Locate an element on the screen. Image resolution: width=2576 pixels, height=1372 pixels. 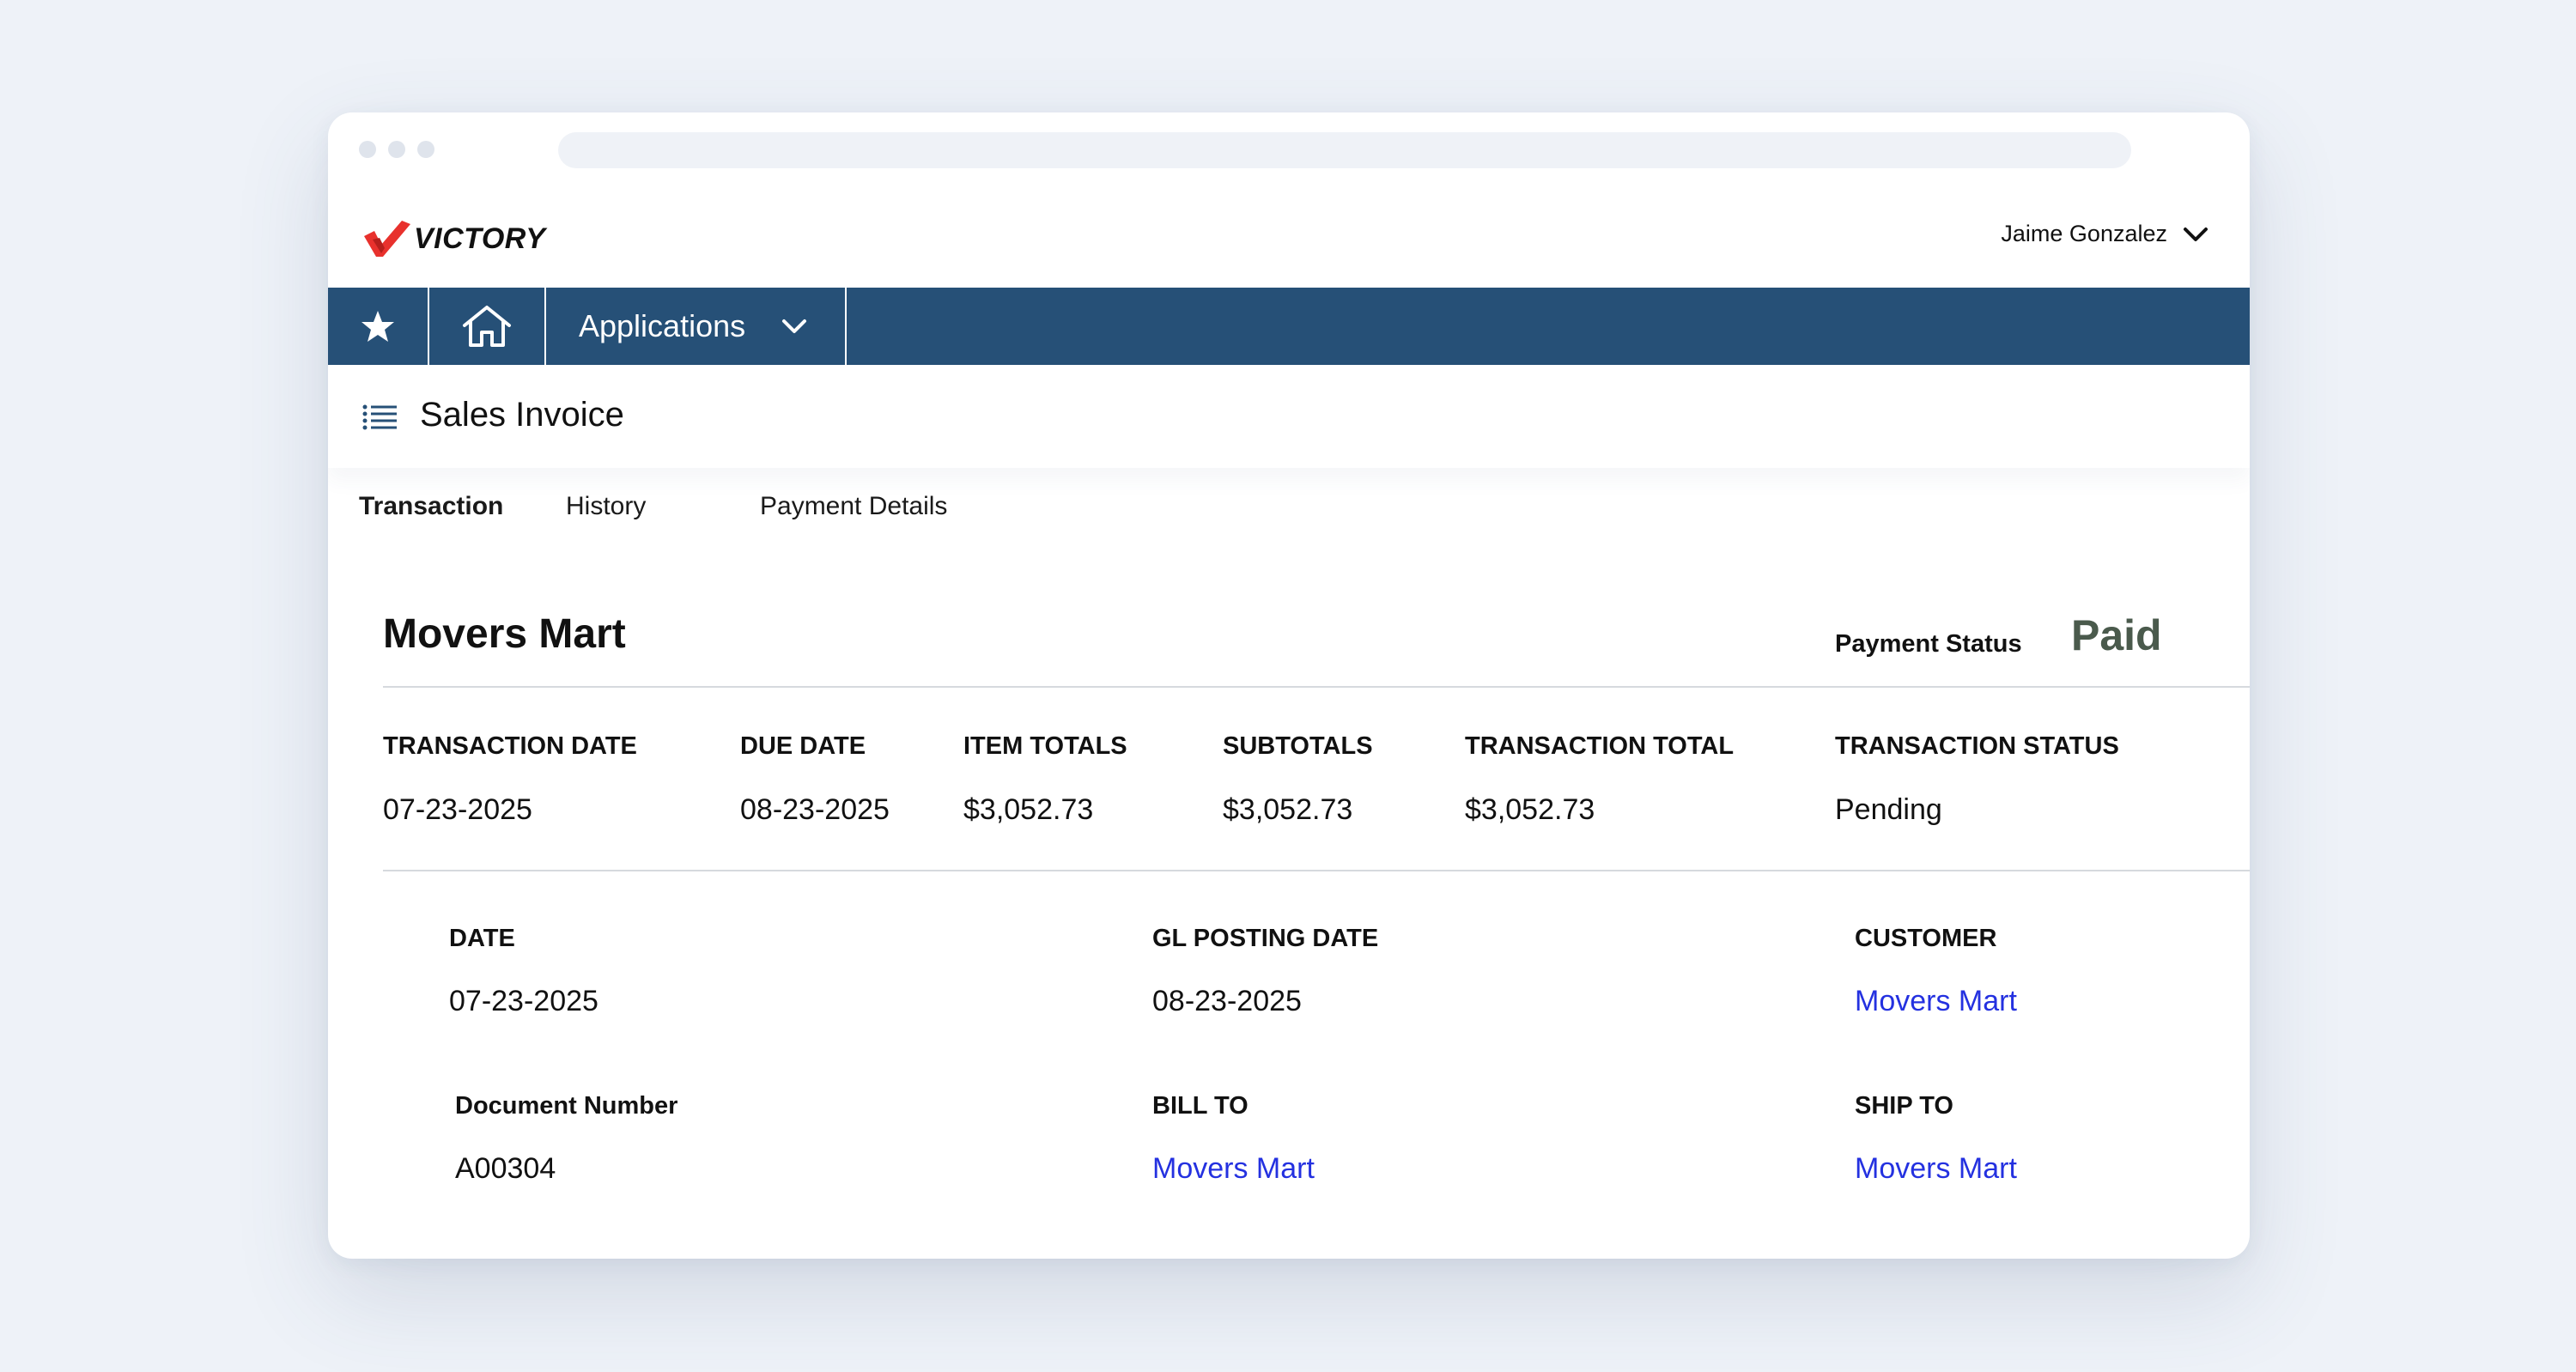
transaction-date-label: TRANSACTION DATE is located at coordinates (510, 746).